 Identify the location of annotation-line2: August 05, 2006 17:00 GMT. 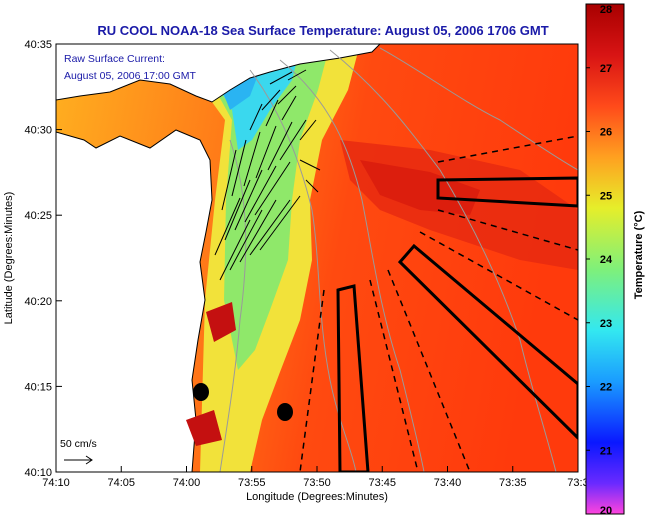
(130, 76).